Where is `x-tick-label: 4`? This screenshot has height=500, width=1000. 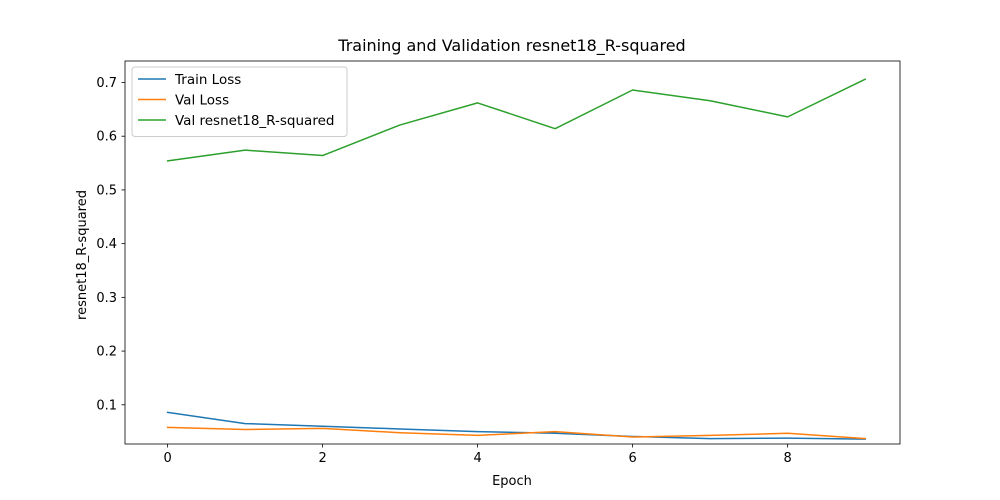 x-tick-label: 4 is located at coordinates (477, 458).